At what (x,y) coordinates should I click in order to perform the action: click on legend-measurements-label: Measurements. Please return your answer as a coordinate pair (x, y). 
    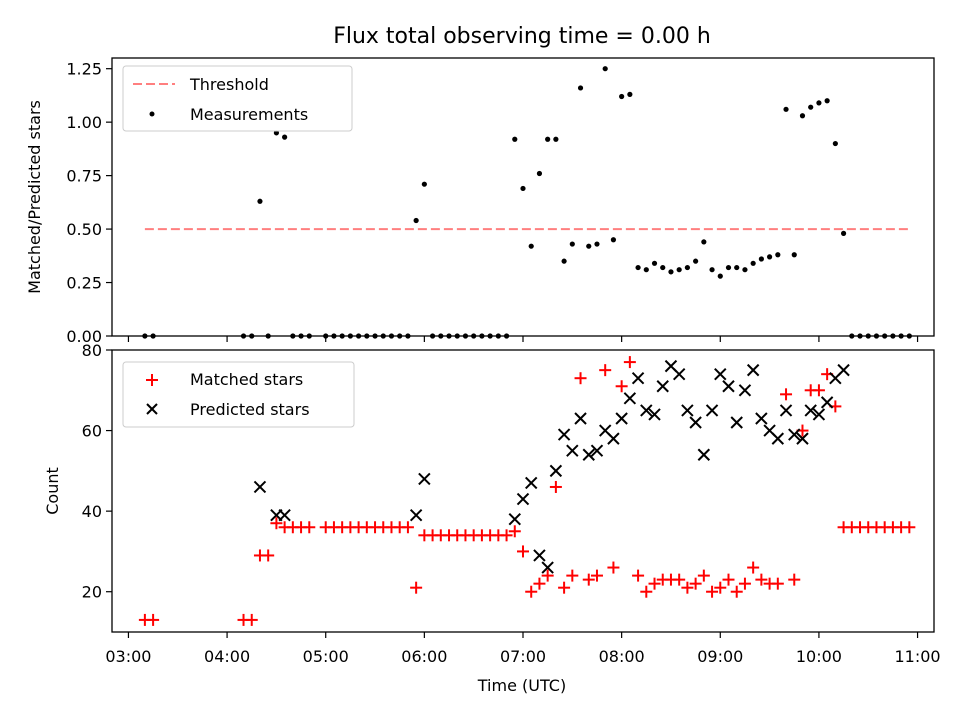
    Looking at the image, I should click on (249, 114).